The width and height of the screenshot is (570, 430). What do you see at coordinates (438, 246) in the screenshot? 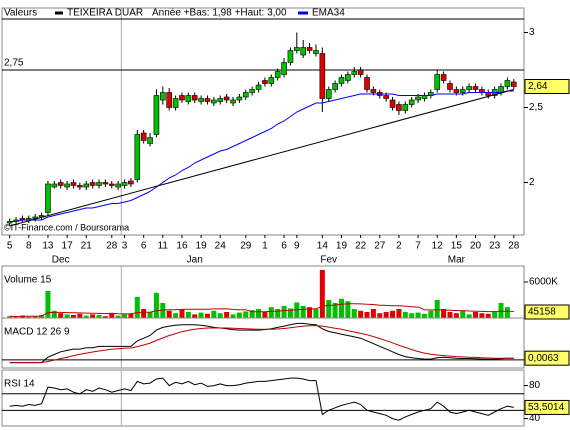
I see `x-tick-label: 12` at bounding box center [438, 246].